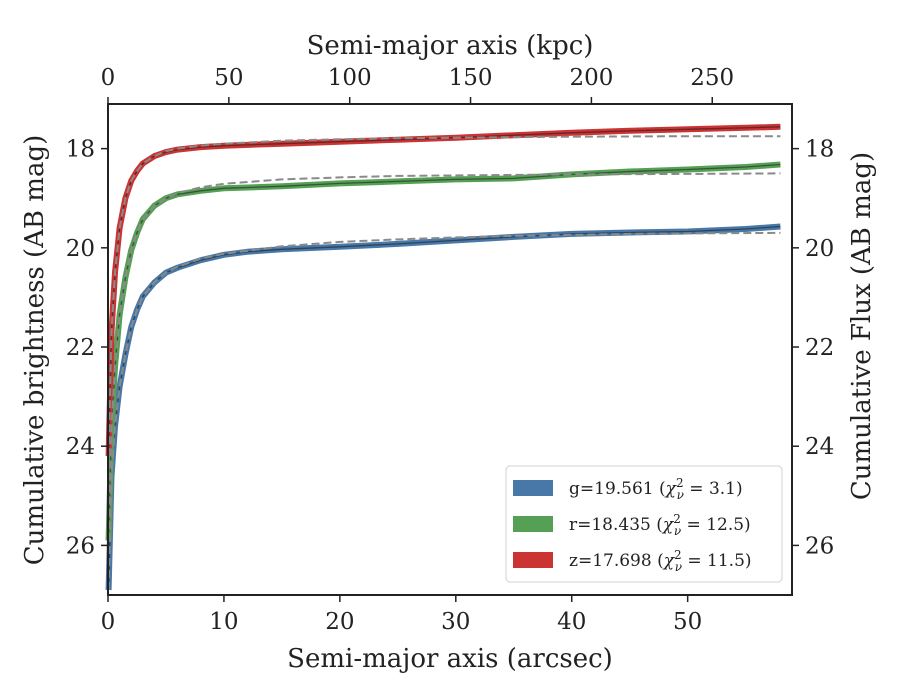 The width and height of the screenshot is (900, 700). I want to click on legend-label-2: r=18.435 (χ2 ν = 12.5), so click(660, 525).